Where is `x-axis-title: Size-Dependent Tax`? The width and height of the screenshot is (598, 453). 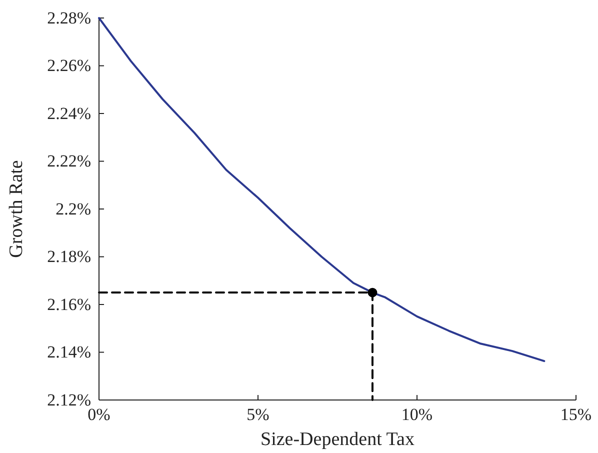 x-axis-title: Size-Dependent Tax is located at coordinates (337, 439).